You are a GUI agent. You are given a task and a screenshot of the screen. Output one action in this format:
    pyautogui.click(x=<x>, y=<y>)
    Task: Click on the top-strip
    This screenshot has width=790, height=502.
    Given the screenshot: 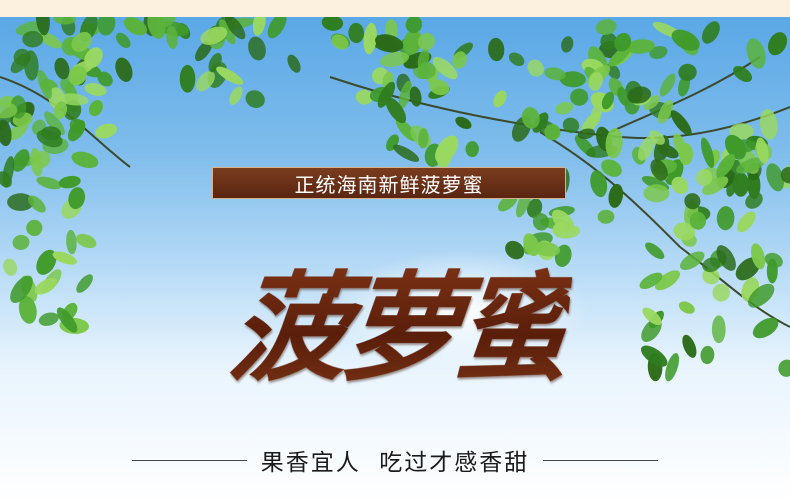 What is the action you would take?
    pyautogui.click(x=395, y=8)
    